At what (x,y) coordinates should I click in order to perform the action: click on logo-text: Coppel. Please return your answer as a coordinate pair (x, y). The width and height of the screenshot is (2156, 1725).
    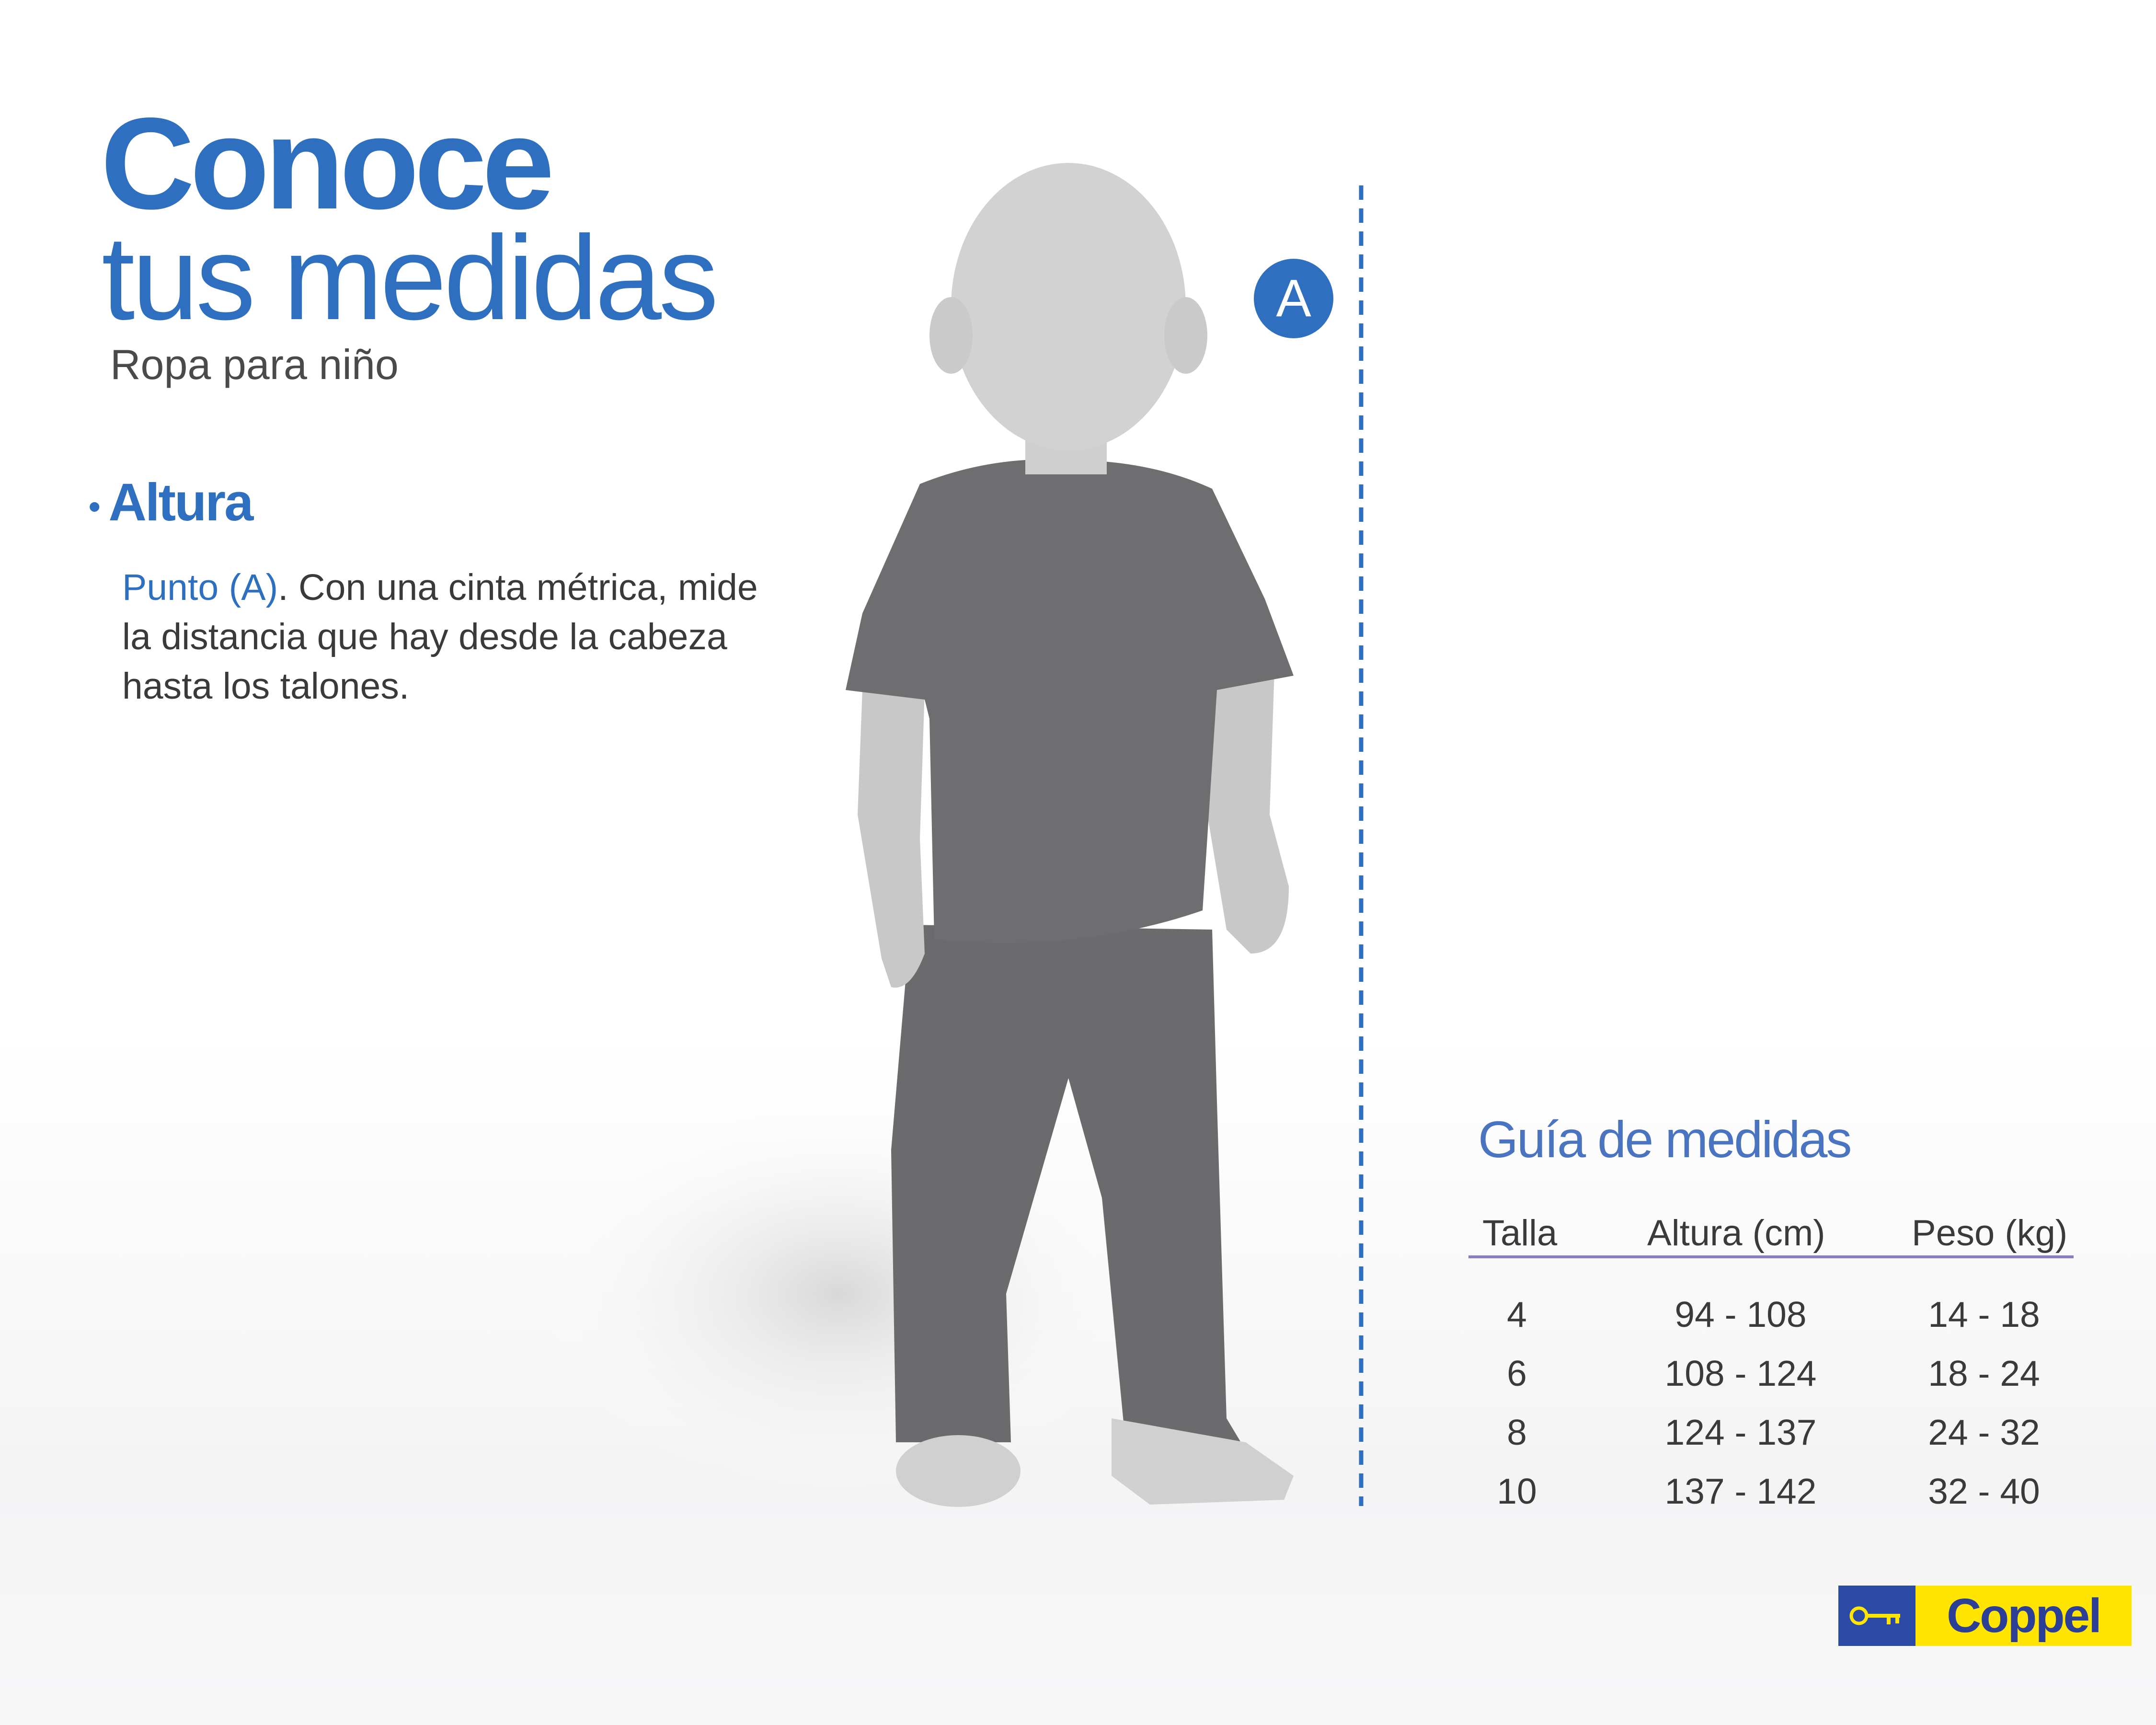
    Looking at the image, I should click on (2023, 1616).